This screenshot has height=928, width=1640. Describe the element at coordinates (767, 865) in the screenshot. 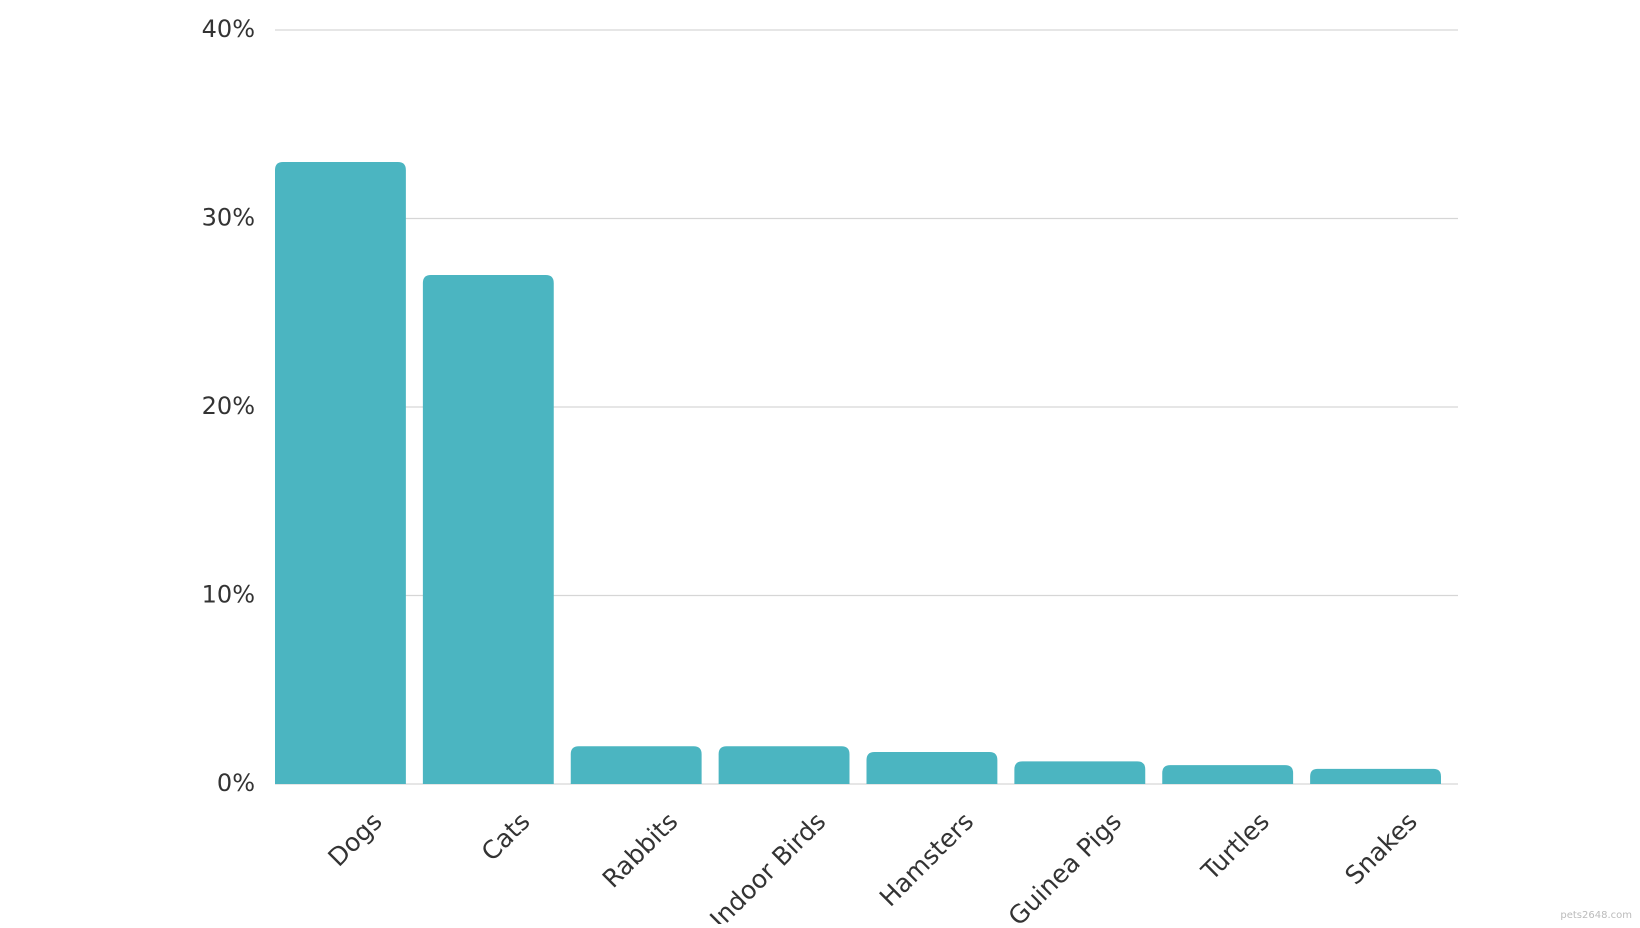

I see `x-tick-label: Indoor Birds` at that location.